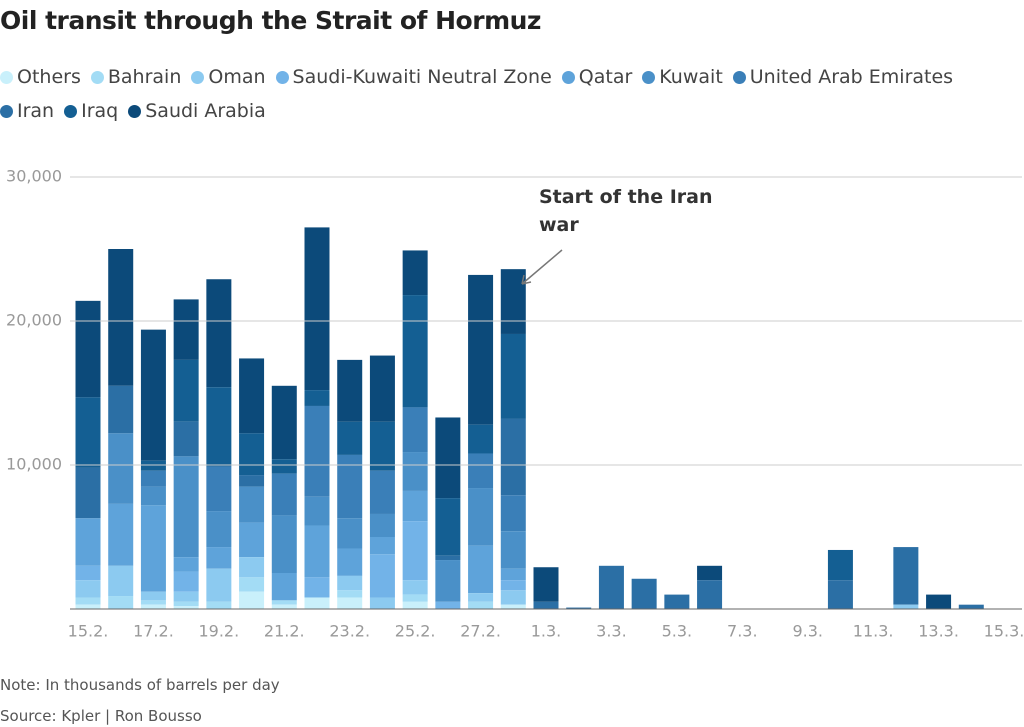 The height and width of the screenshot is (727, 1024). I want to click on legend-item: Others, so click(40, 77).